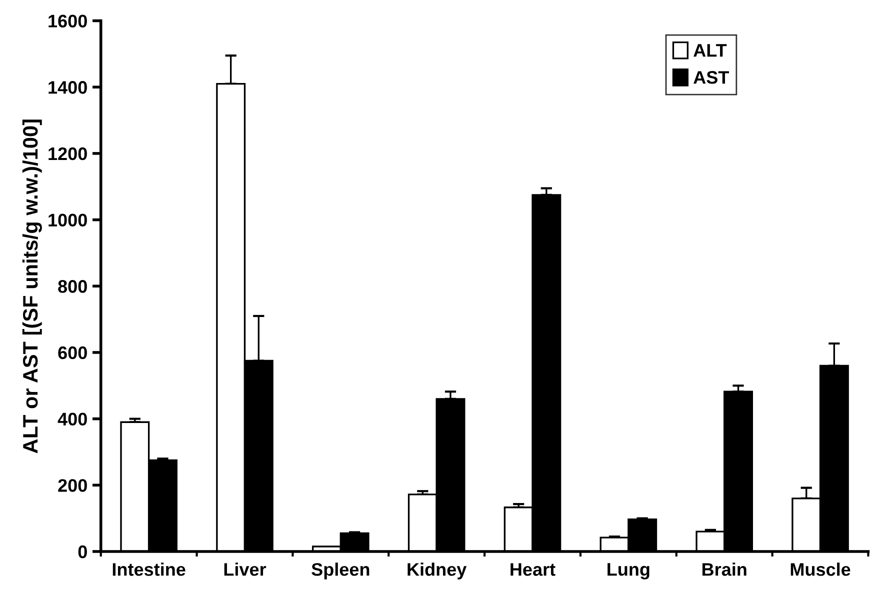  Describe the element at coordinates (149, 569) in the screenshot. I see `x-tick-label: Intestine` at that location.